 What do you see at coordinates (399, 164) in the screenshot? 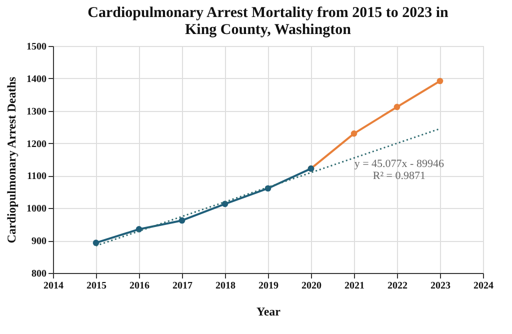
I see `annotation: y = 45.077x - 89946` at bounding box center [399, 164].